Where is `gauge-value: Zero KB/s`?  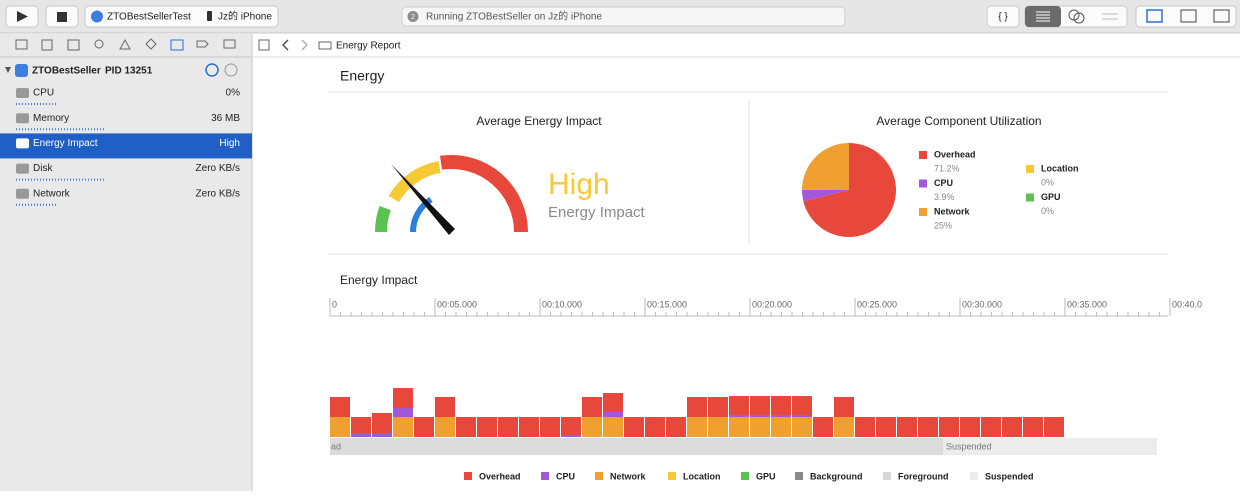 gauge-value: Zero KB/s is located at coordinates (218, 168).